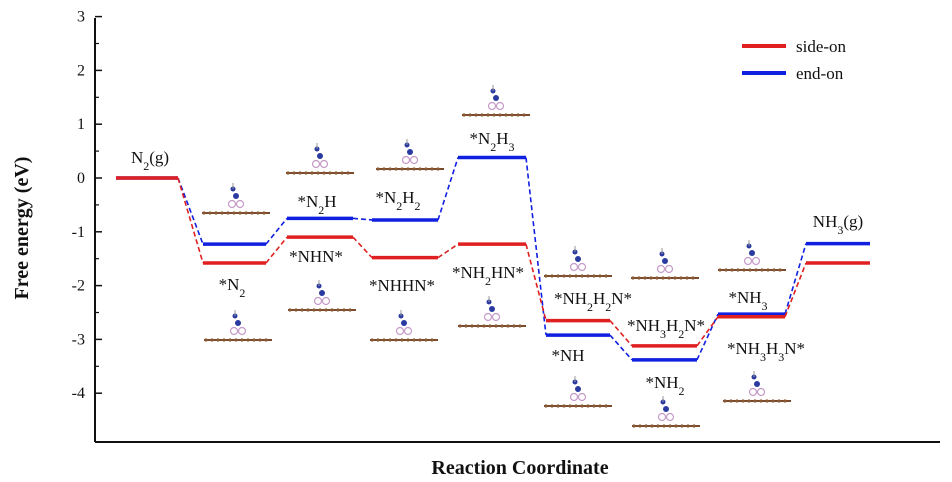  I want to click on state-label: *NH3H3N*, so click(766, 351).